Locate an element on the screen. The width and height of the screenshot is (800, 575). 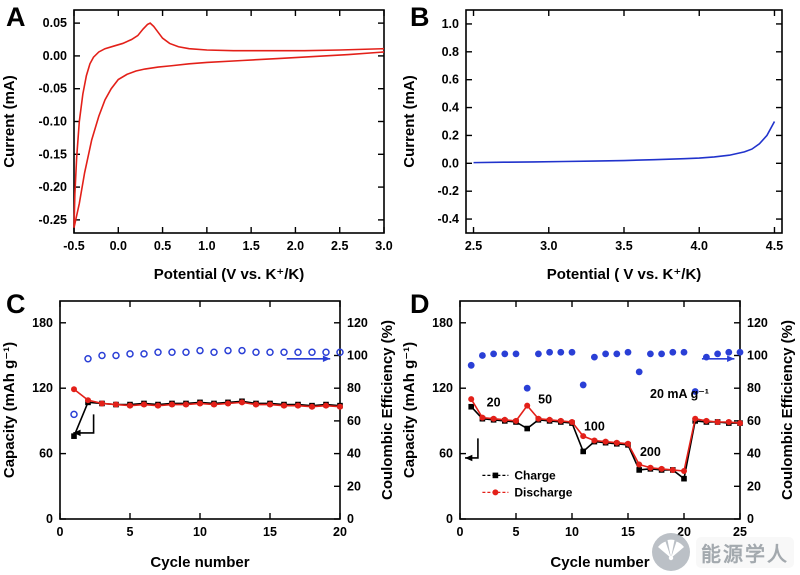
svg-text: Discharge is located at coordinates (543, 492).